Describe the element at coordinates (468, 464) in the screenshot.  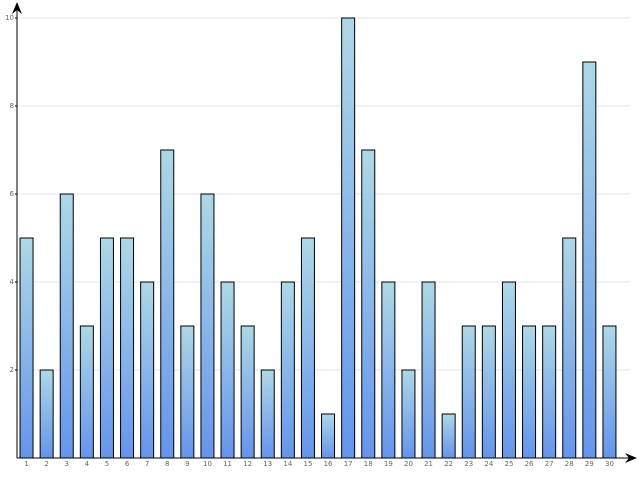
I see `x-tick-label: 23` at that location.